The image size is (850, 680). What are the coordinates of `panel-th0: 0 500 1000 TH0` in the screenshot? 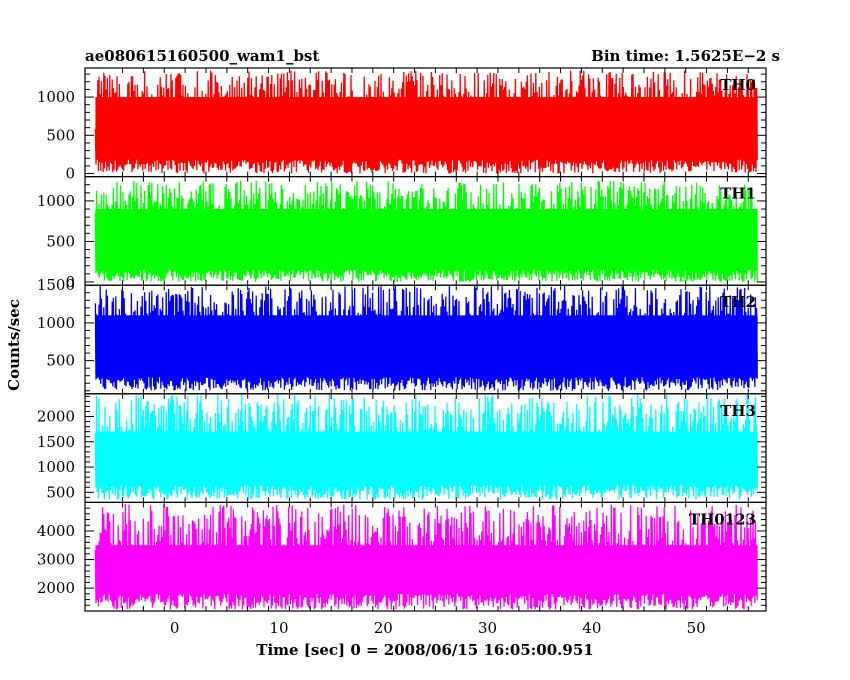 It's located at (402, 125).